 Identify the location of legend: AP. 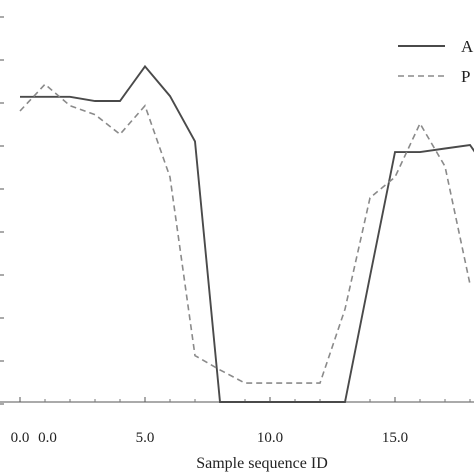
(436, 61).